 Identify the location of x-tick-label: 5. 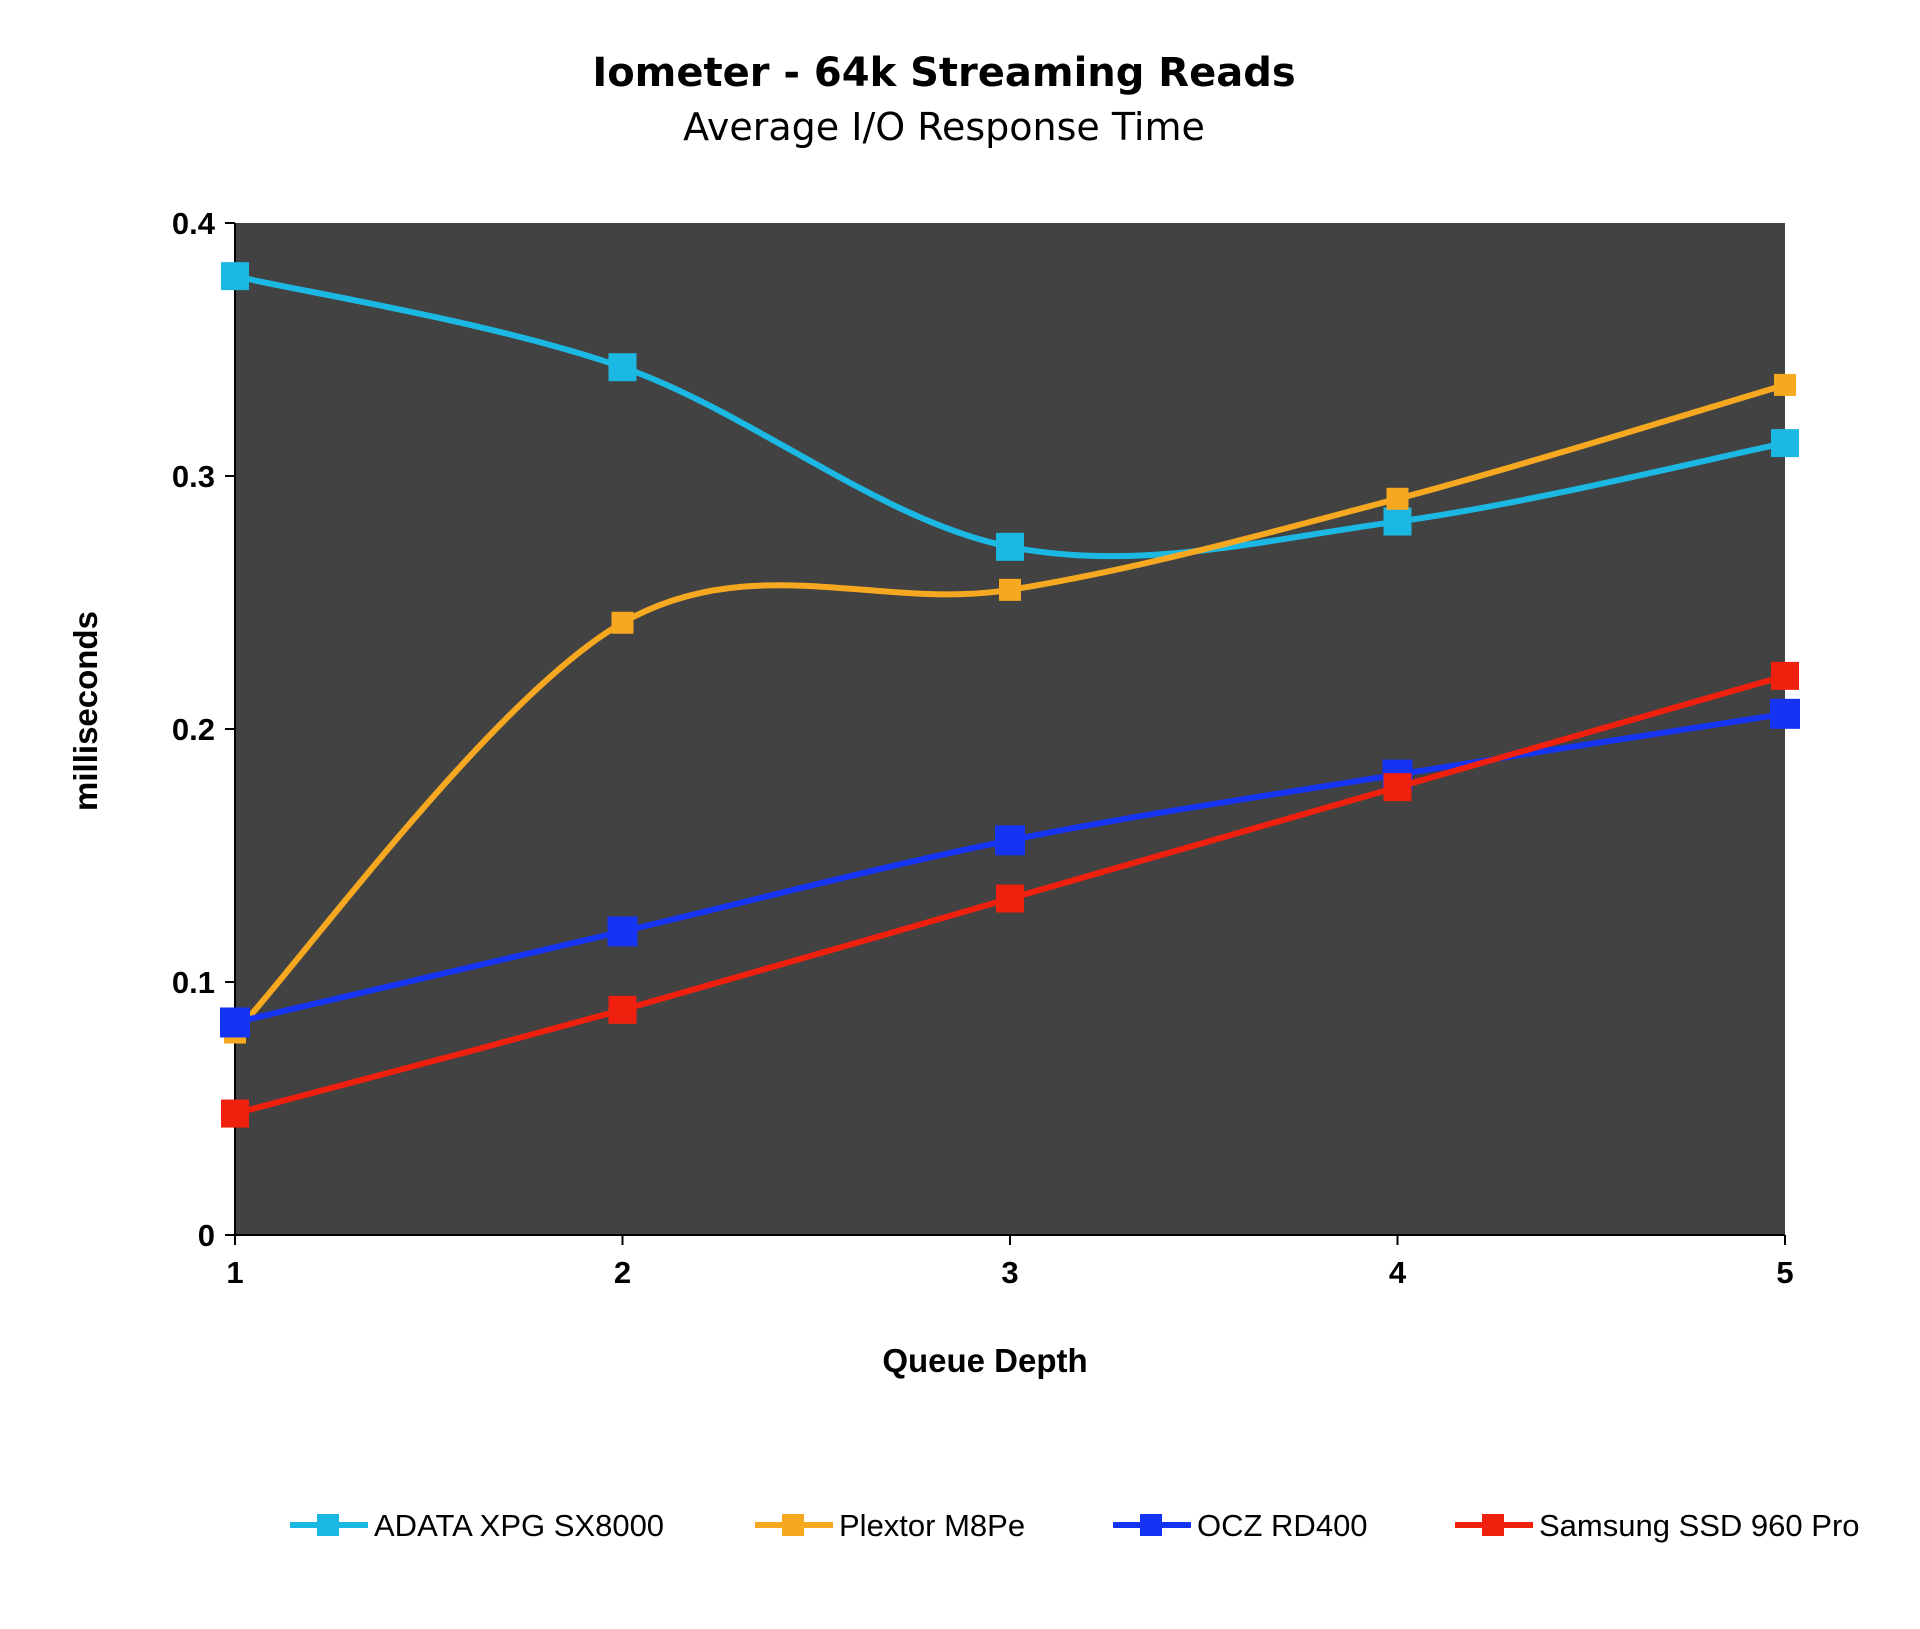
(1784, 1272).